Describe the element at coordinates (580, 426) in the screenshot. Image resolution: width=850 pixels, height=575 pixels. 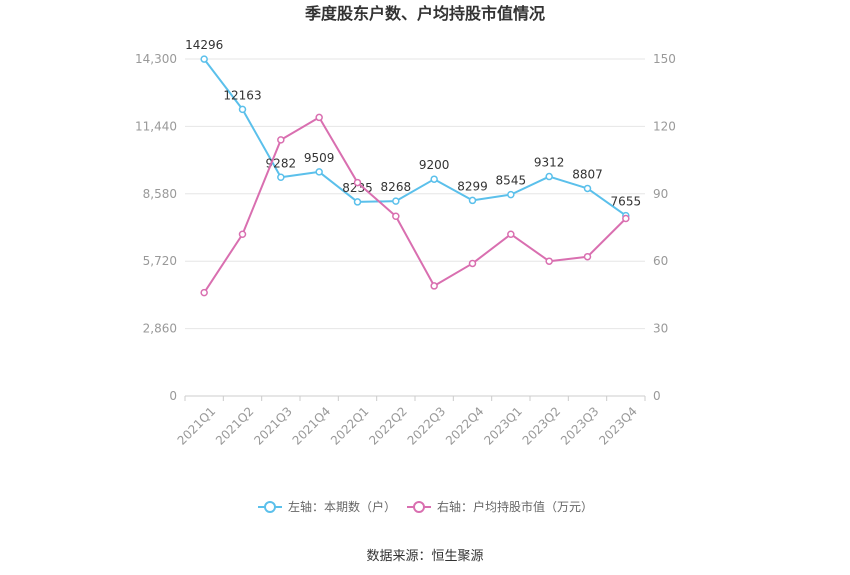
I see `x-tick-label: 2023Q3` at that location.